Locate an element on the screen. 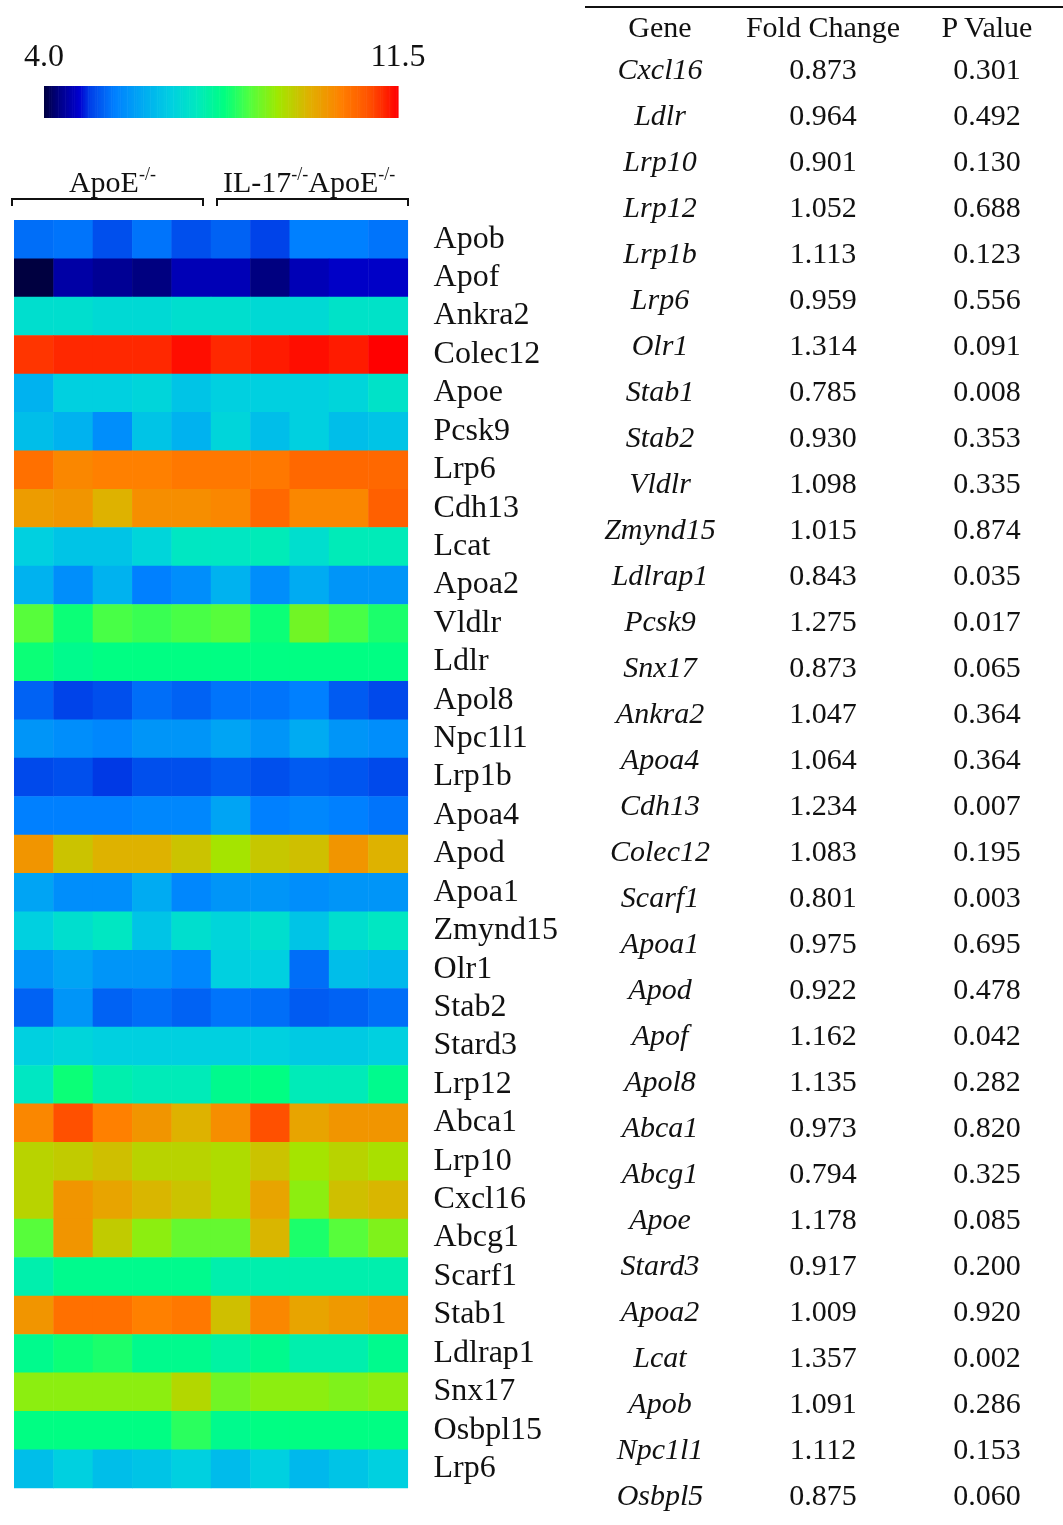 This screenshot has width=1063, height=1525. data-label: 0.200 is located at coordinates (987, 1265).